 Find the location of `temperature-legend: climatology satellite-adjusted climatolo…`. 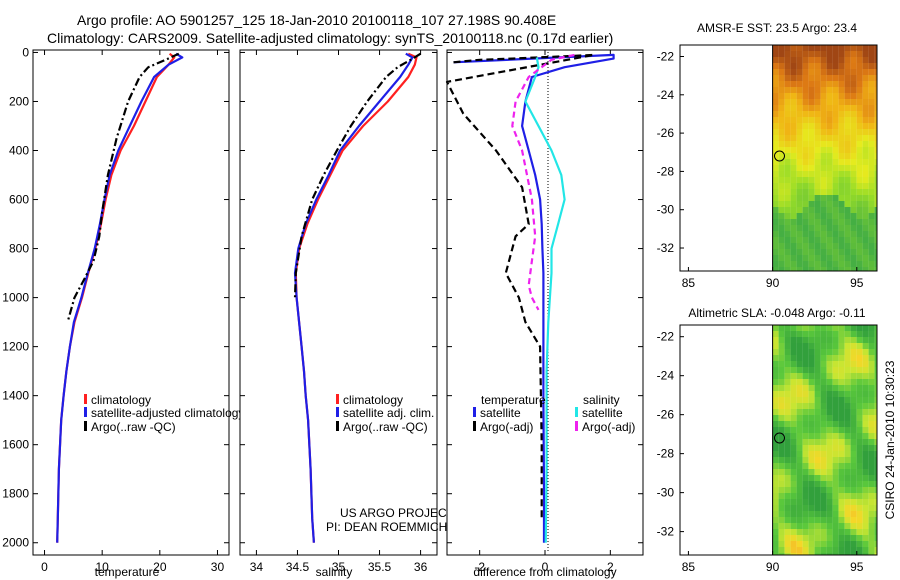

temperature-legend: climatology satellite-adjusted climatolo… is located at coordinates (164, 413).